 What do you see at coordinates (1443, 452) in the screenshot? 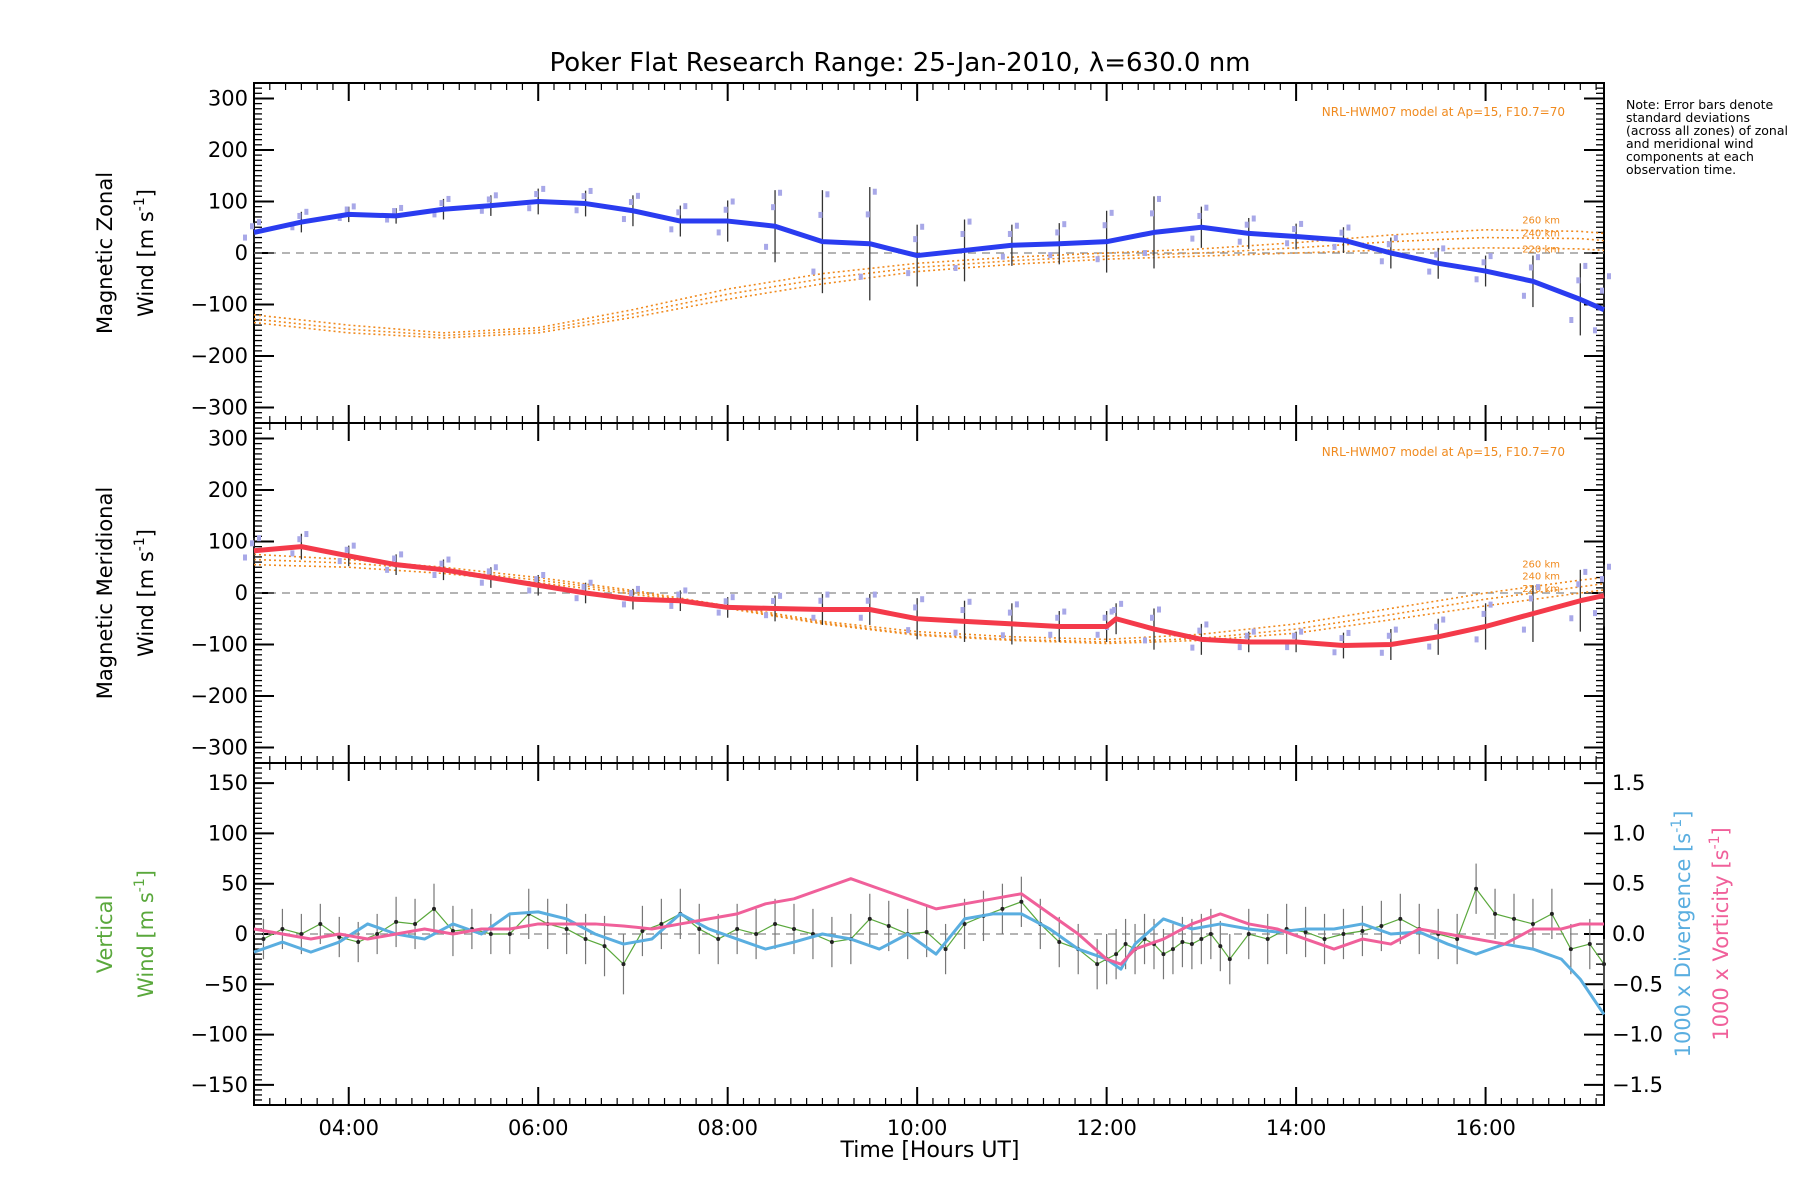
I see `model-label: NRL-HWM07 model at Ap=15, F10.7=70` at bounding box center [1443, 452].